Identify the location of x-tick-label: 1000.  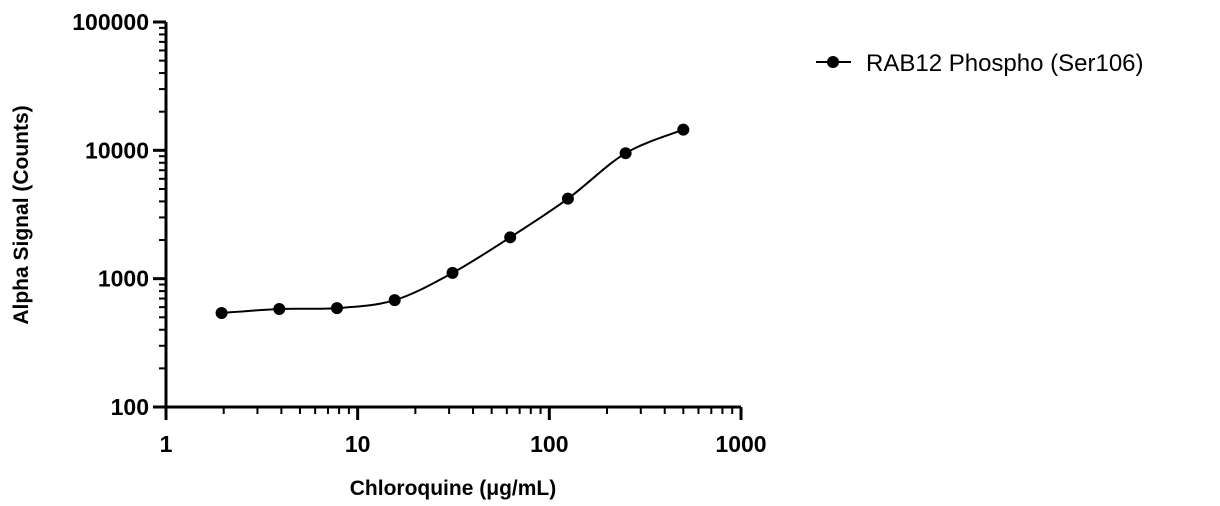
(740, 444).